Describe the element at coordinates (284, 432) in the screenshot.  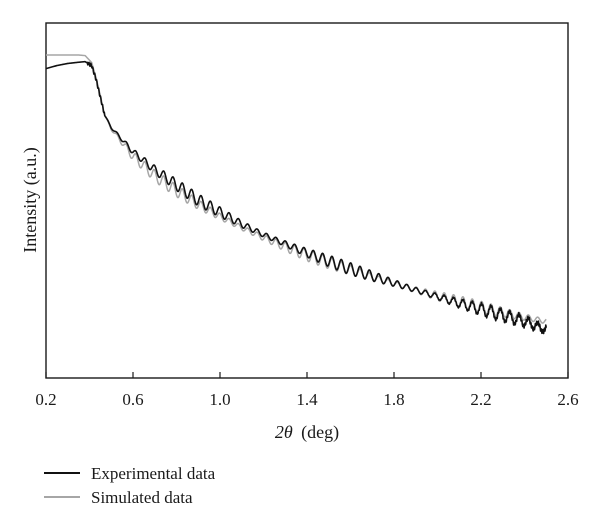
I see `x-axis-variable: 2θ` at that location.